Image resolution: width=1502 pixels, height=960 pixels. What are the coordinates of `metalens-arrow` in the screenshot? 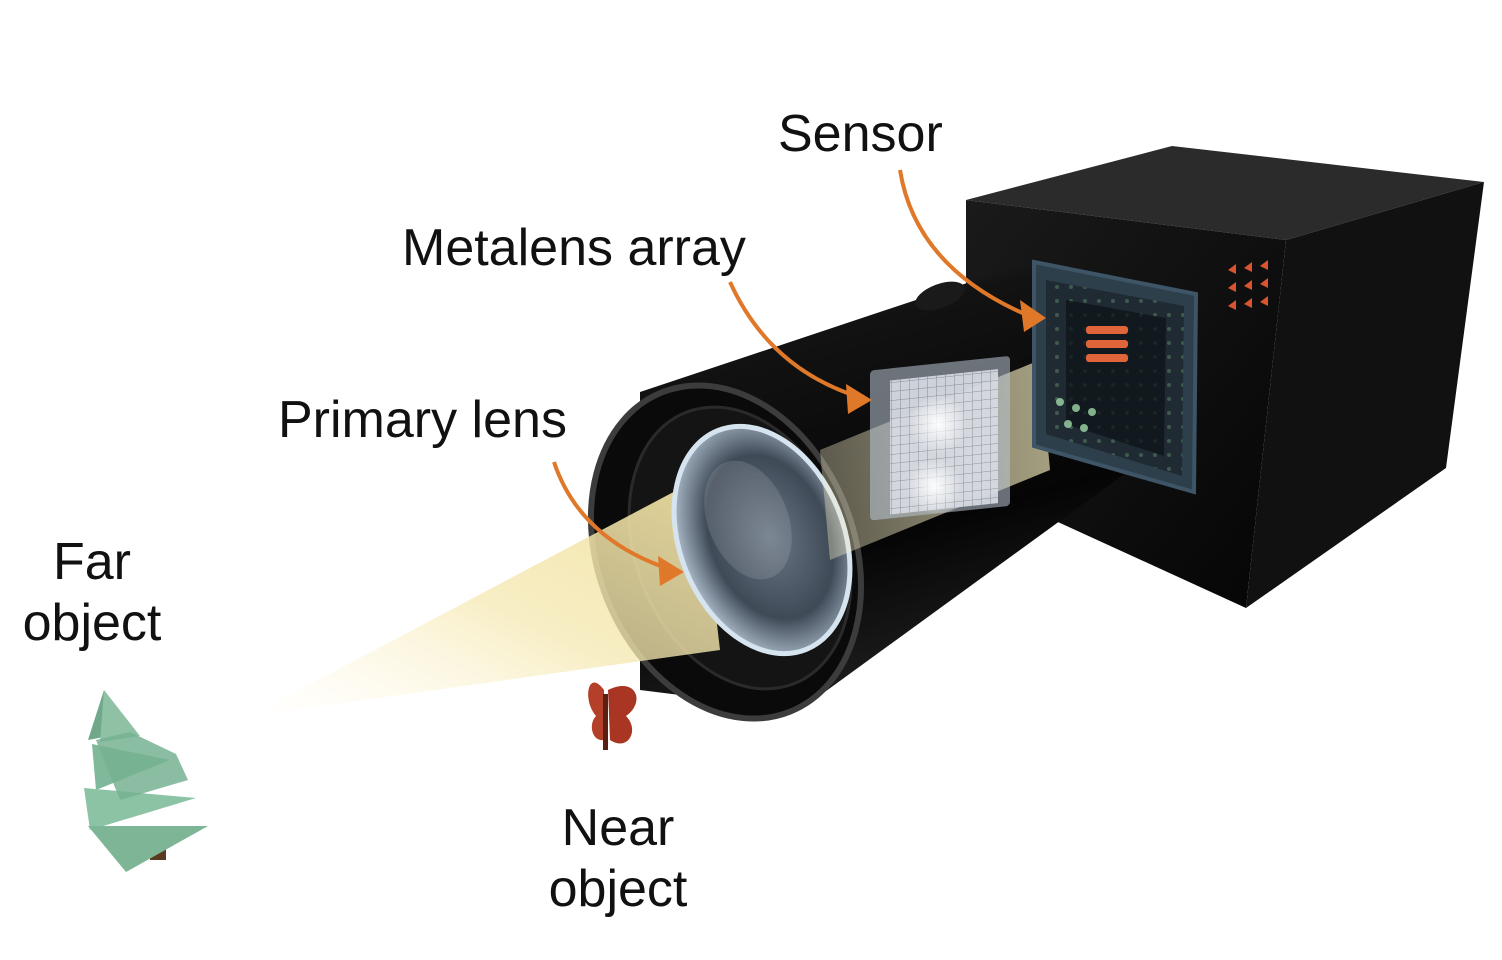 It's located at (795, 340).